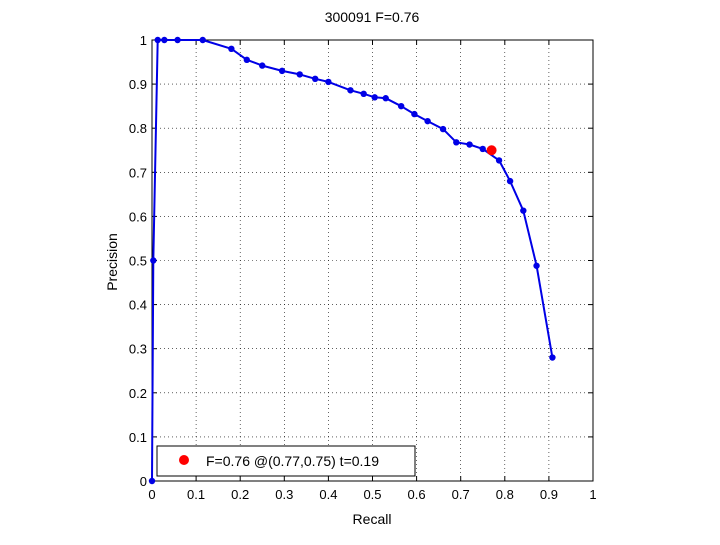  Describe the element at coordinates (372, 17) in the screenshot. I see `chart-title: 300091 F=0.76` at that location.